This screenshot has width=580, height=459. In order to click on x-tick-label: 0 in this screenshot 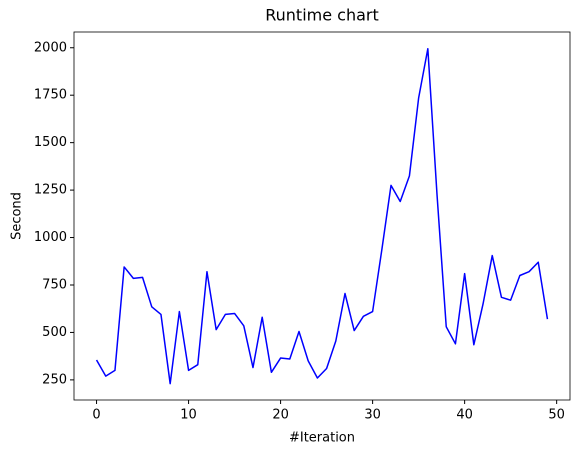, I will do `click(96, 415)`.